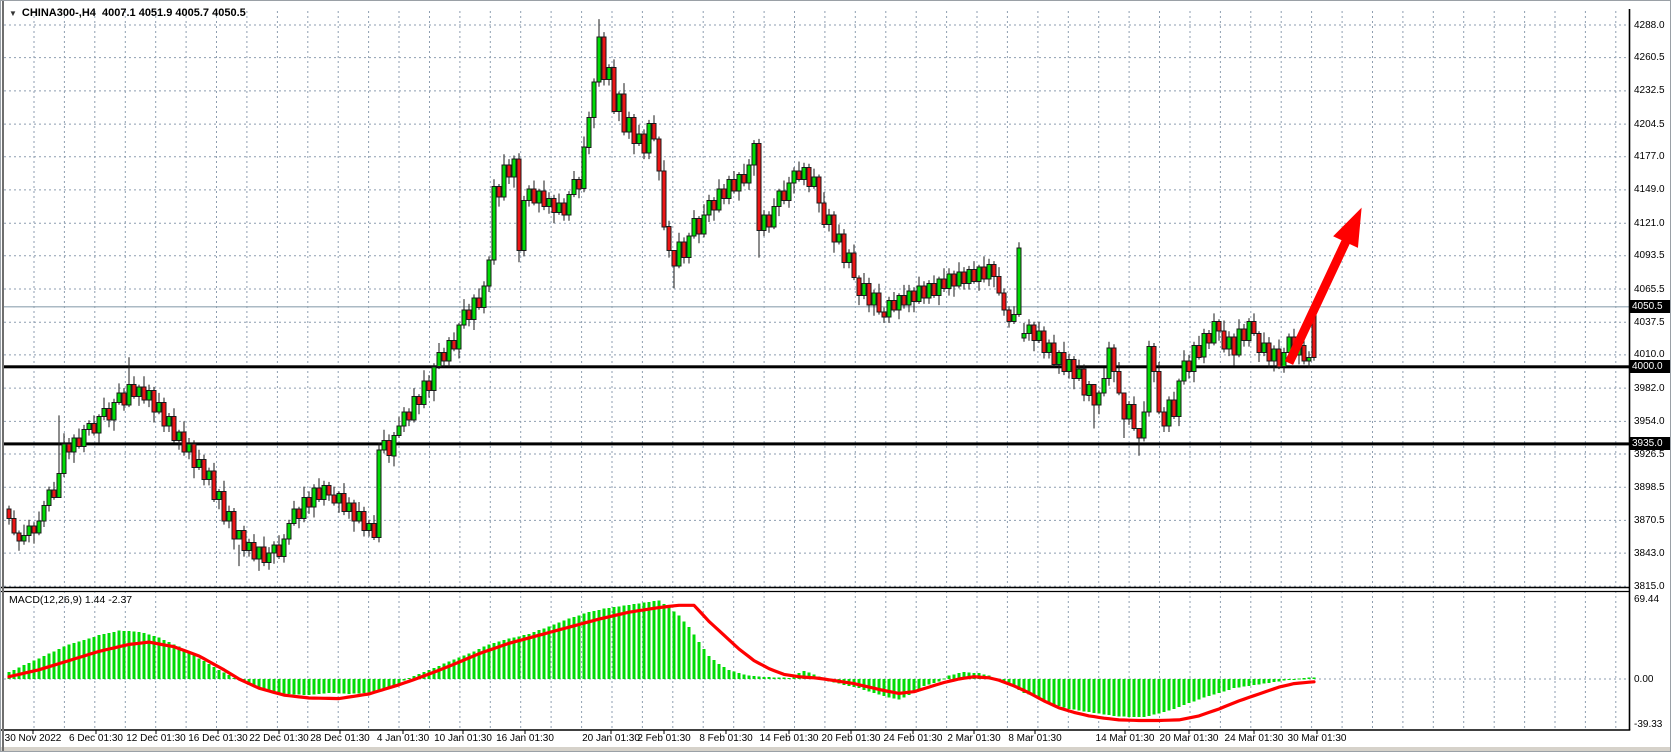 The width and height of the screenshot is (1671, 752). Describe the element at coordinates (664, 738) in the screenshot. I see `date-tick-label: 2 Feb 01:30` at that location.